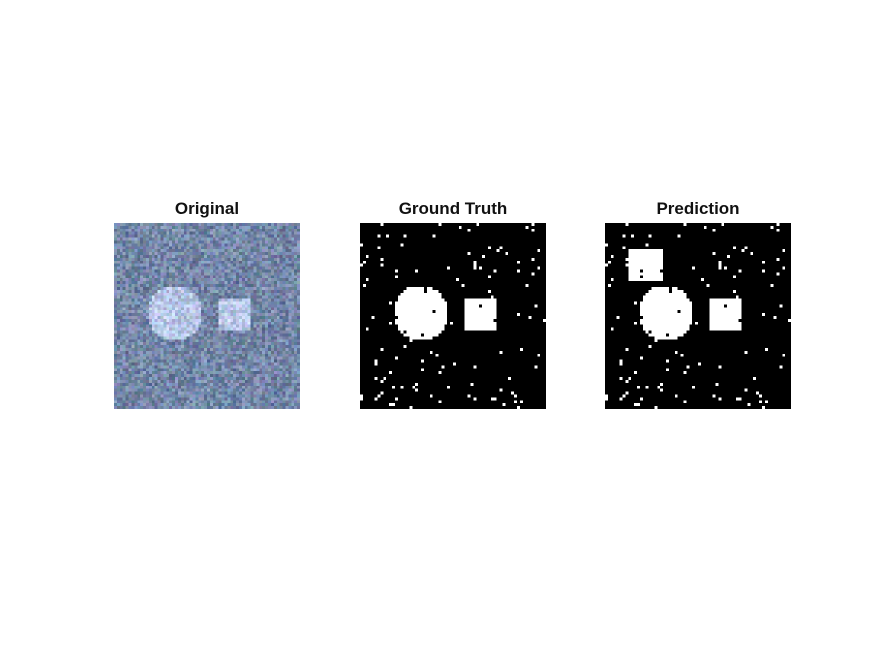 This screenshot has height=656, width=875. I want to click on original-noisy-image, so click(207, 316).